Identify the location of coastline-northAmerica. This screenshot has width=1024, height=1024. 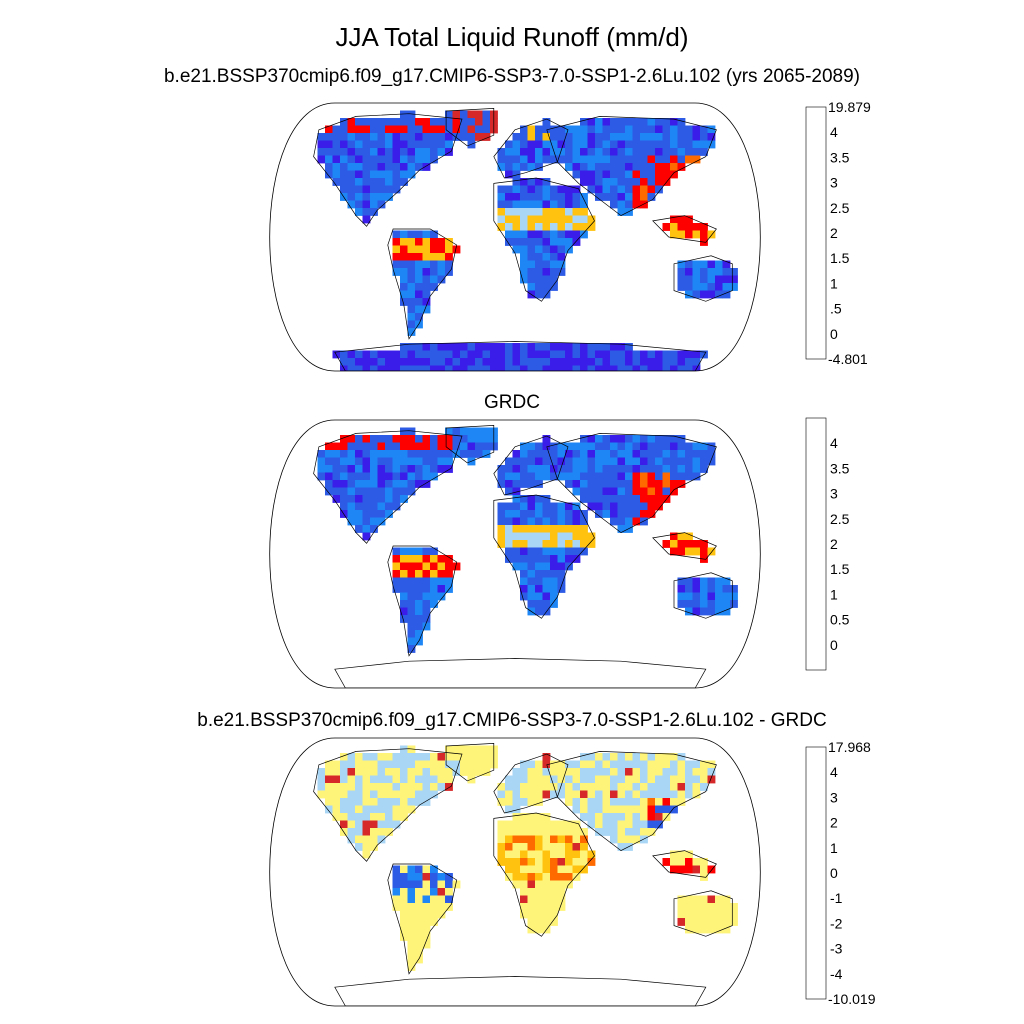
(388, 170).